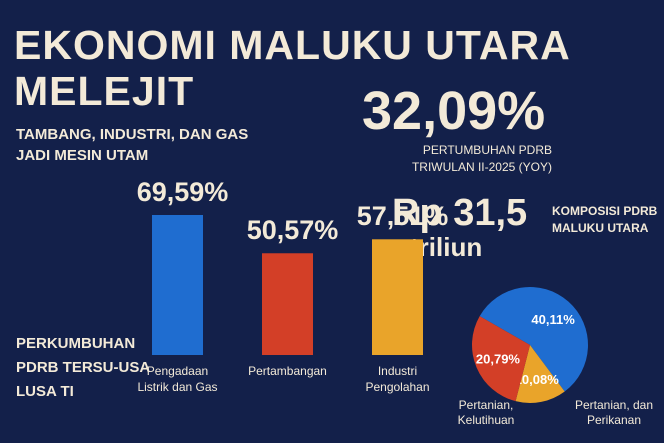 This screenshot has height=443, width=664. Describe the element at coordinates (481, 158) in the screenshot. I see `growth-label: PERTUMBUHAN PDRB TRIWULAN II-2025 (YOY)` at that location.